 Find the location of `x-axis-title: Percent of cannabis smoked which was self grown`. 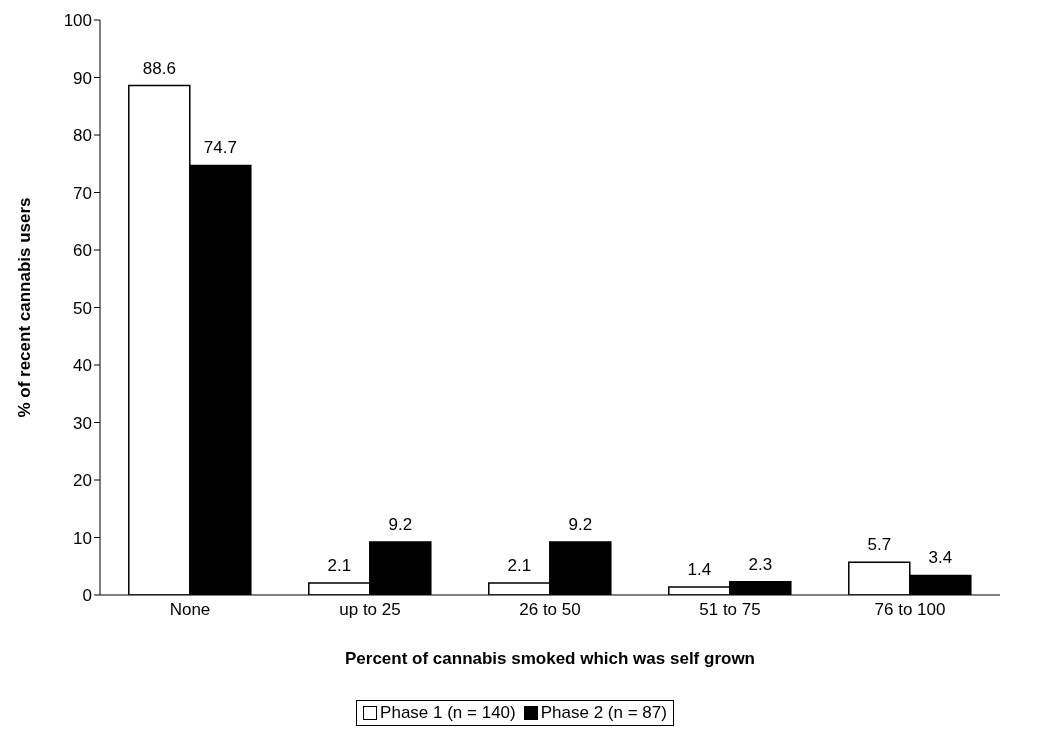

x-axis-title: Percent of cannabis smoked which was self grown is located at coordinates (550, 658).